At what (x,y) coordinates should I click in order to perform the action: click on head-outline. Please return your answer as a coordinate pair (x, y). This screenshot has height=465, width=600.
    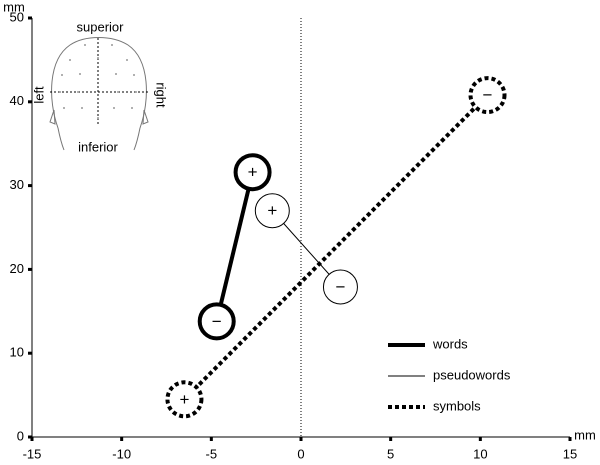
    Looking at the image, I should click on (99, 83).